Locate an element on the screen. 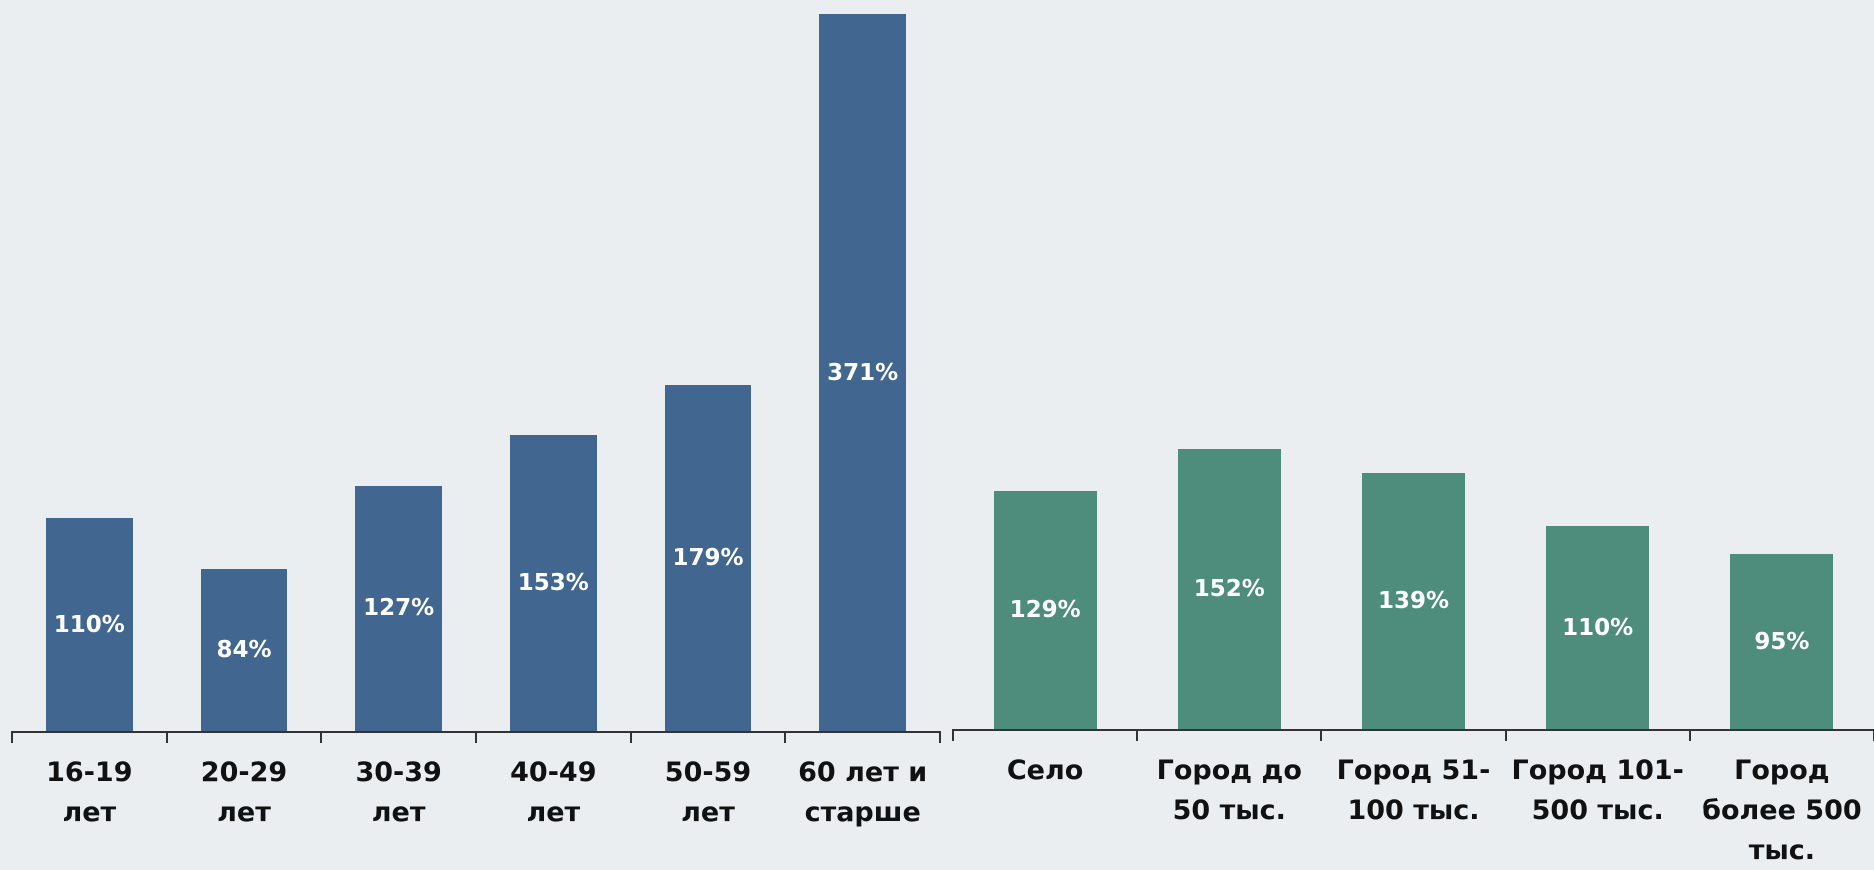  x-tick-label: 16-19 лет is located at coordinates (89, 792).